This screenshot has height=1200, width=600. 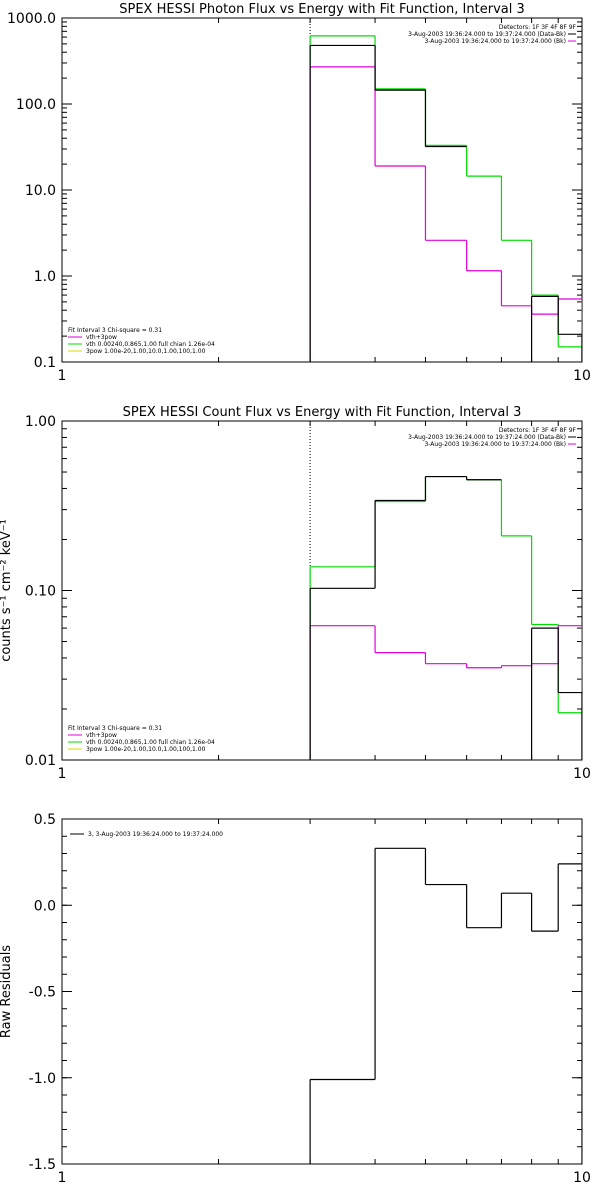 What do you see at coordinates (40, 761) in the screenshot?
I see `y-tick-label: 0.01` at bounding box center [40, 761].